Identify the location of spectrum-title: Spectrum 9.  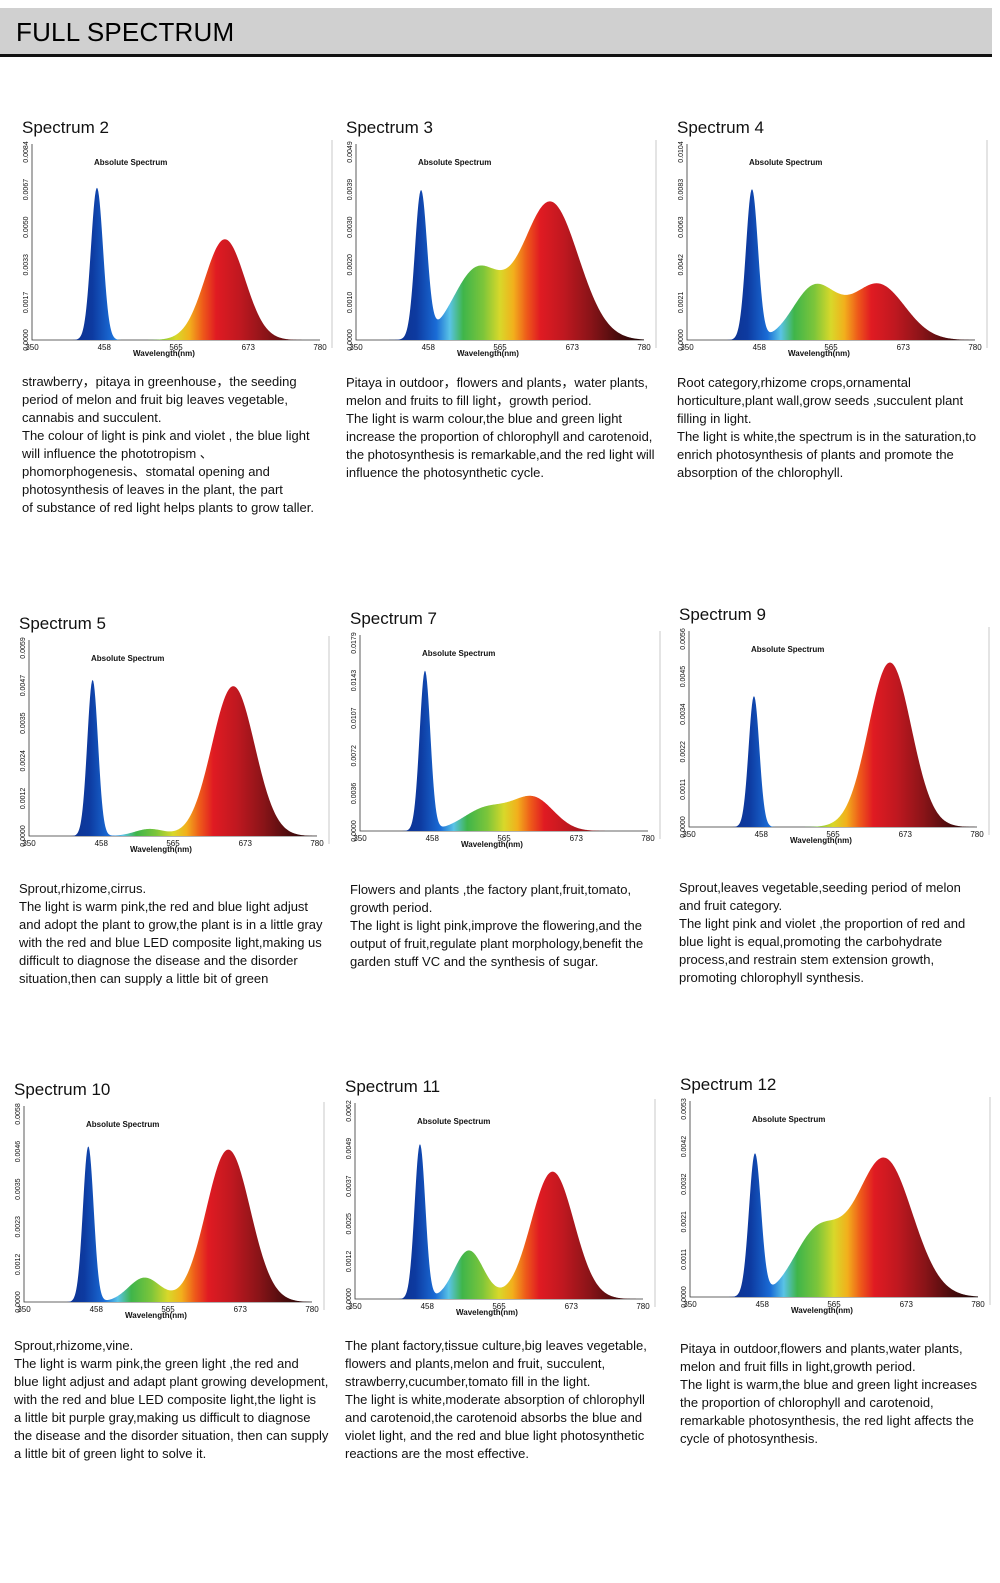
(722, 614).